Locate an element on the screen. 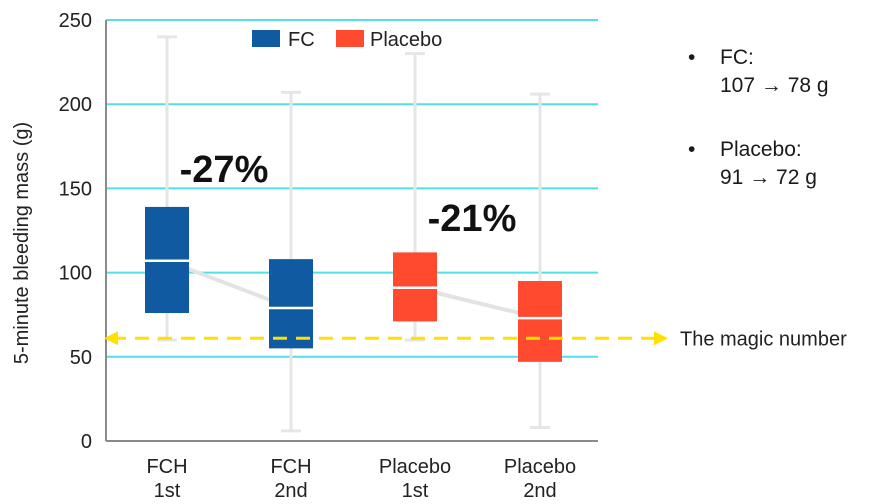  arrow-left-icon is located at coordinates (111, 338).